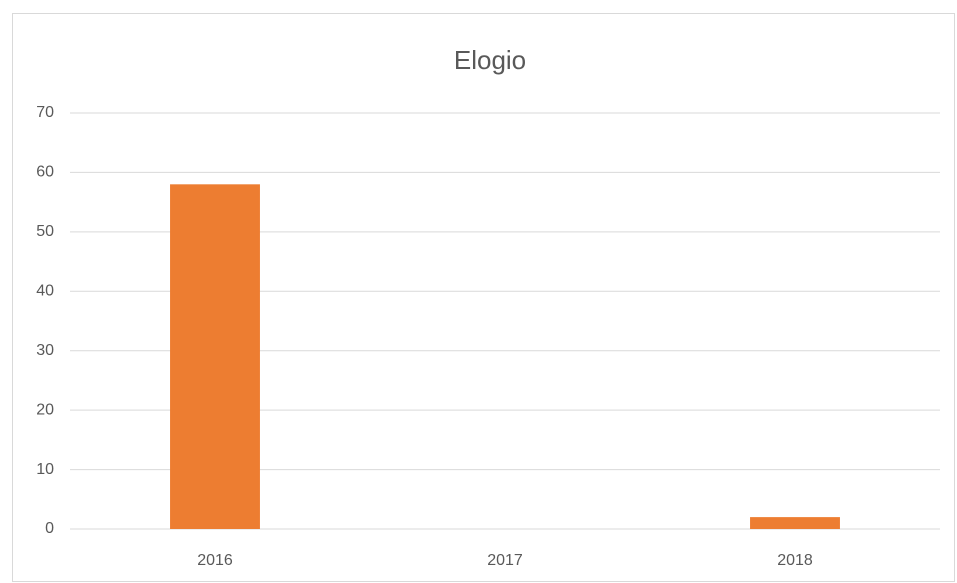 This screenshot has height=583, width=957. I want to click on y-tick-label: 30, so click(45, 350).